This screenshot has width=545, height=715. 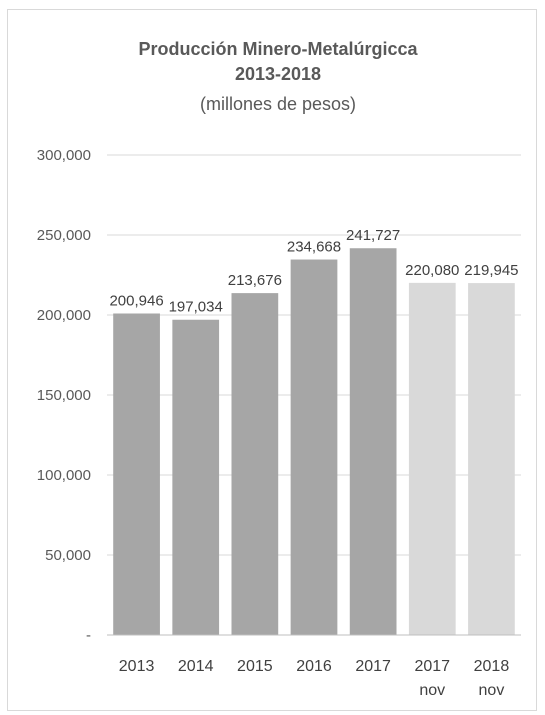 What do you see at coordinates (278, 74) in the screenshot?
I see `chart-title-years: 2013-2018` at bounding box center [278, 74].